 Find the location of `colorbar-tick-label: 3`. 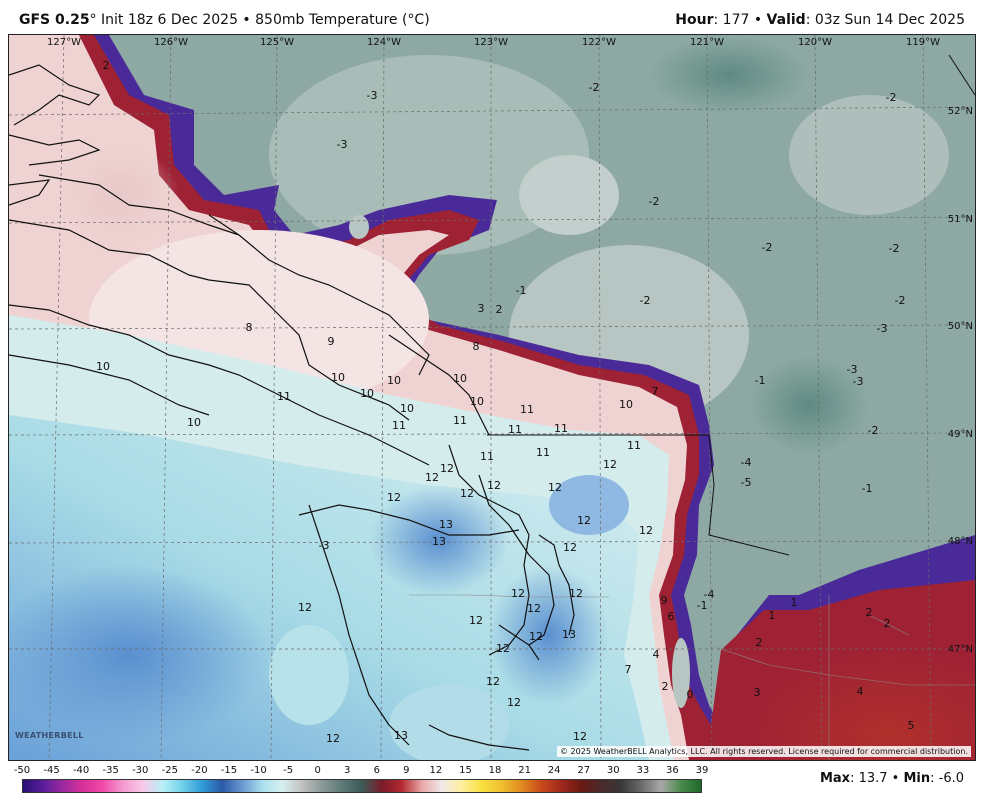

colorbar-tick-label: 3 is located at coordinates (347, 770).